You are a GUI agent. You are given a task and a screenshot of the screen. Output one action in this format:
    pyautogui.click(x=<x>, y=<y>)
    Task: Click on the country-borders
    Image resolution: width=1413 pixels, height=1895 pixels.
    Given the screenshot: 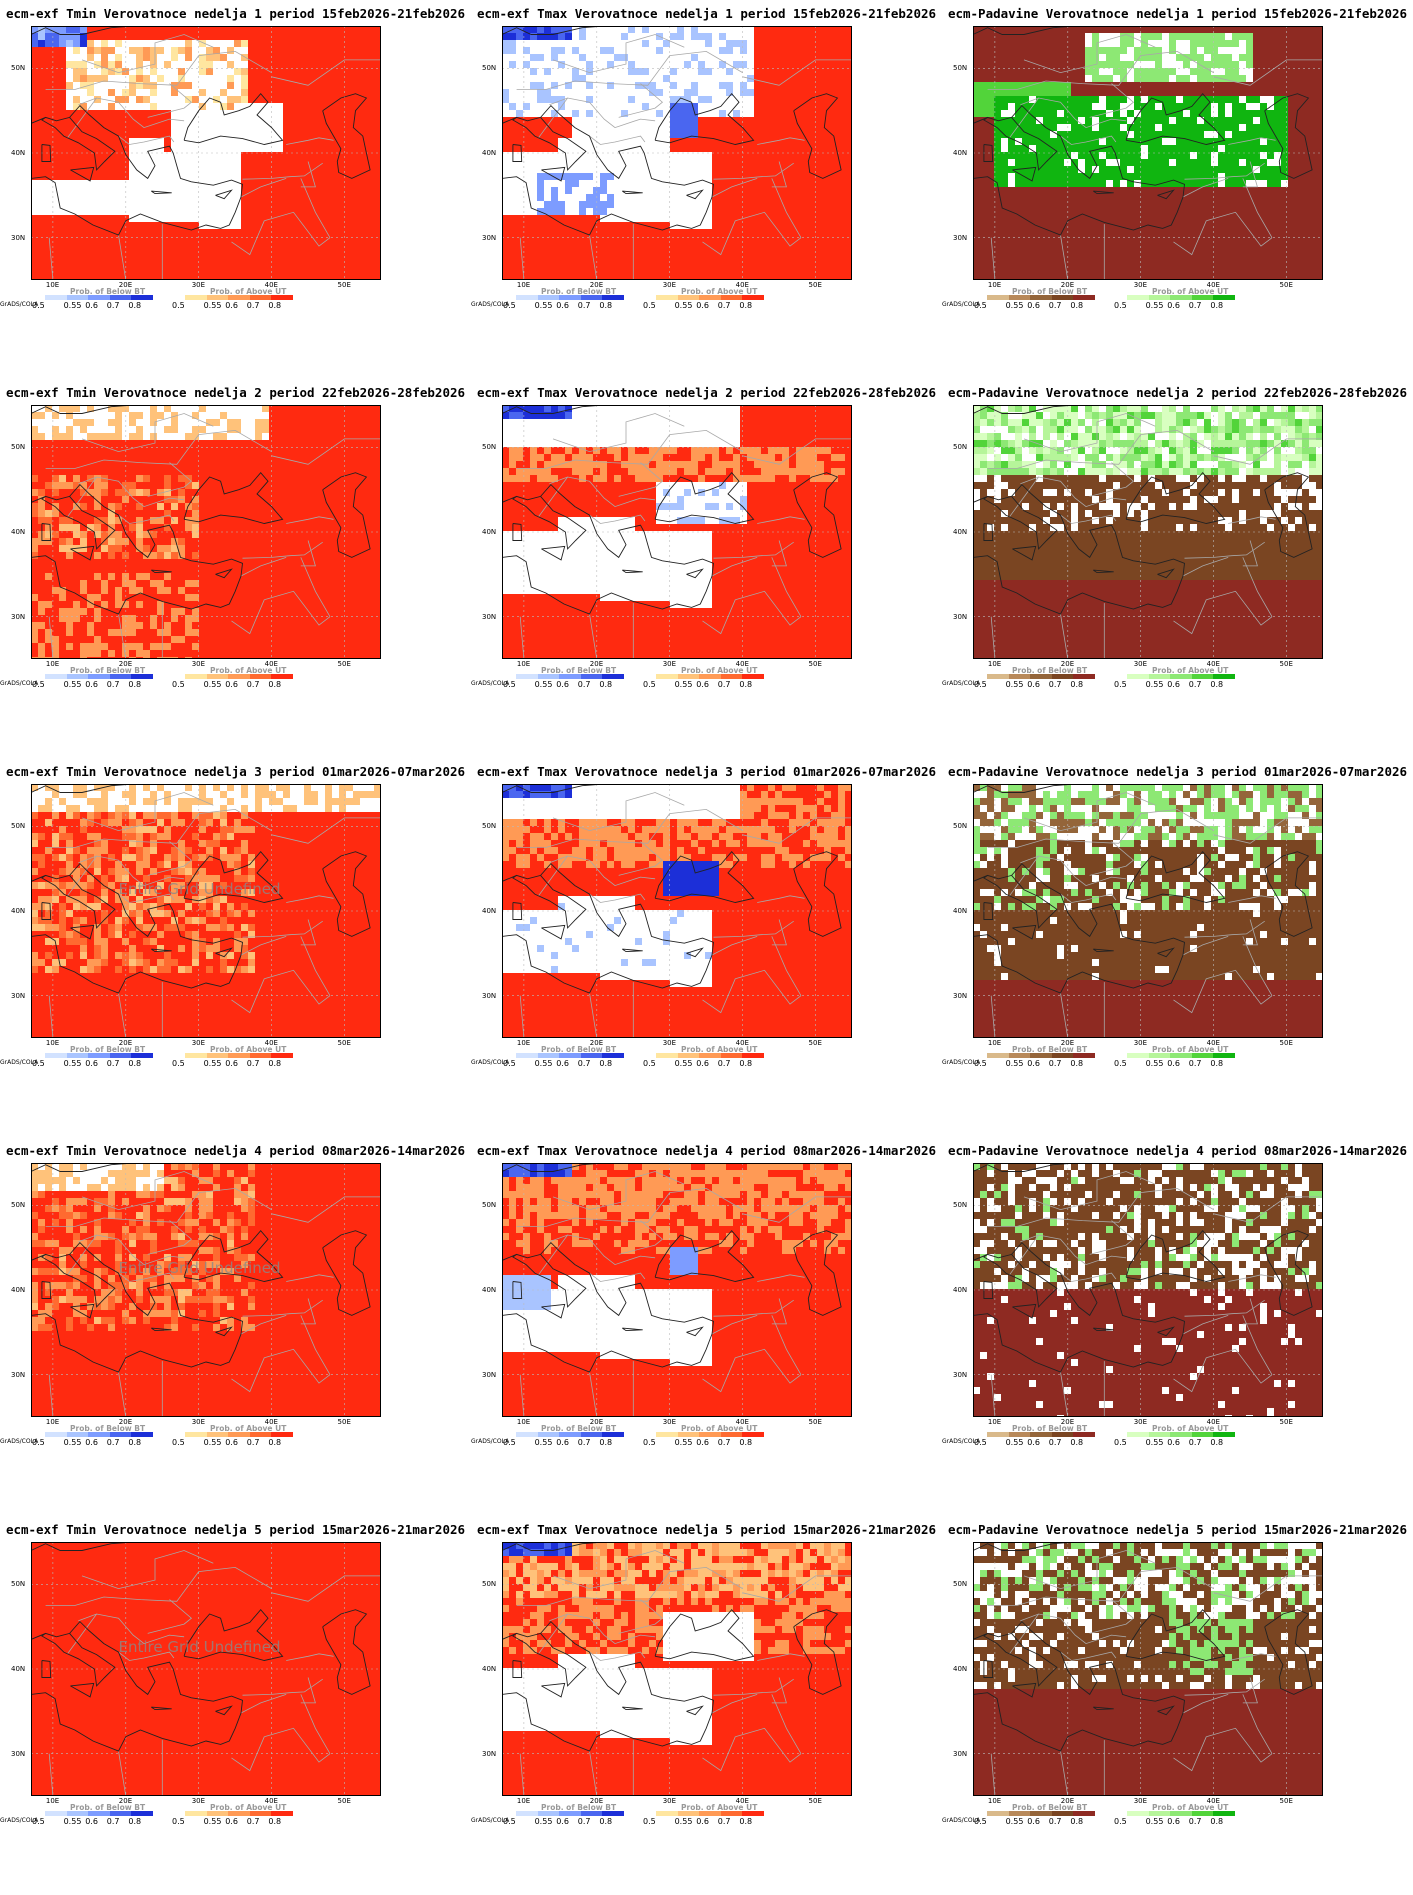 What is the action you would take?
    pyautogui.click(x=684, y=915)
    